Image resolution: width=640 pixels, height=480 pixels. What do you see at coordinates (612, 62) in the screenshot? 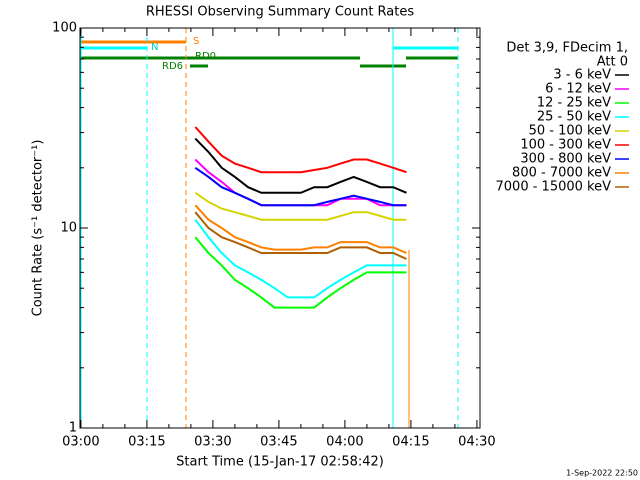
I see `legend-header: Att 0` at bounding box center [612, 62].